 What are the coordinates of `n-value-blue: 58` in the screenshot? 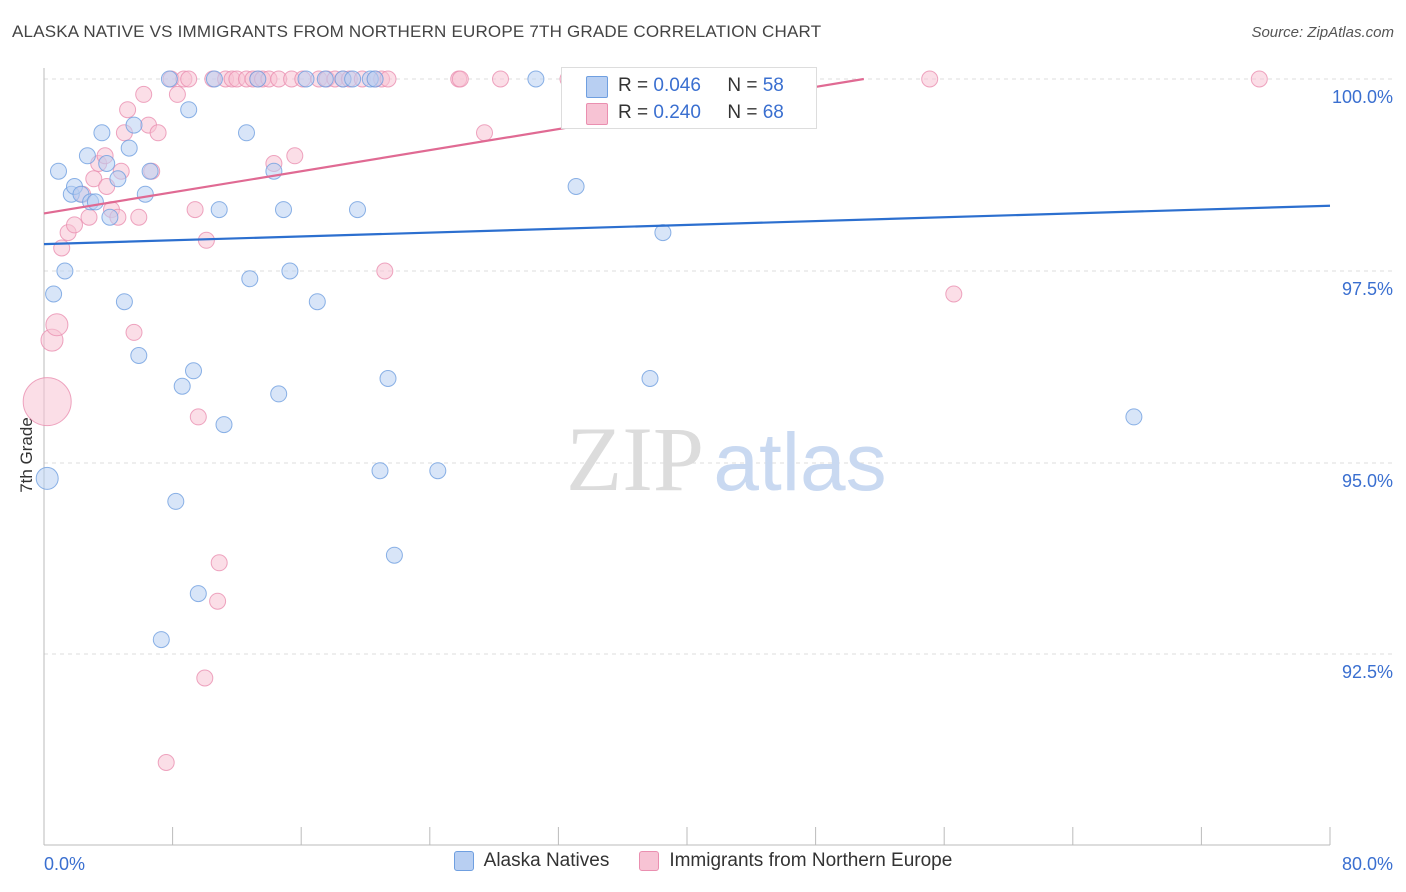 It's located at (773, 85).